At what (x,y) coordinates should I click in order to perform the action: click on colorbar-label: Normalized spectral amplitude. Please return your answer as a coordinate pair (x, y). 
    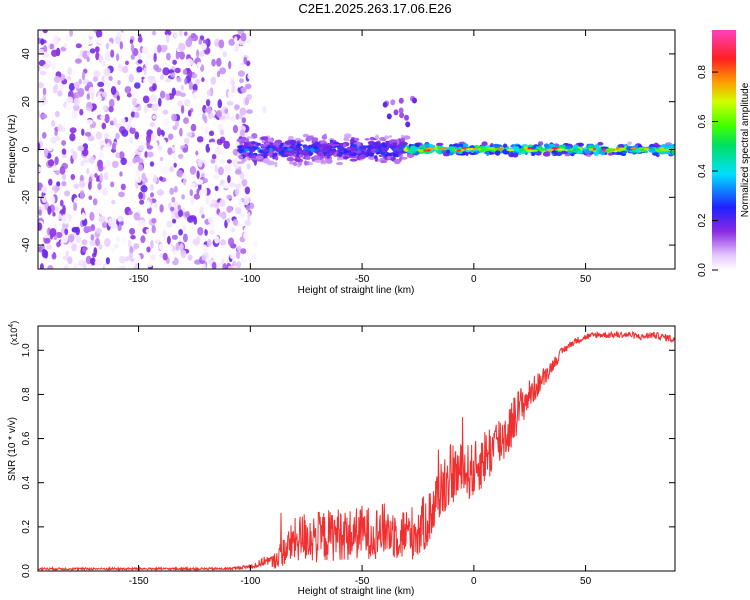
    Looking at the image, I should click on (745, 149).